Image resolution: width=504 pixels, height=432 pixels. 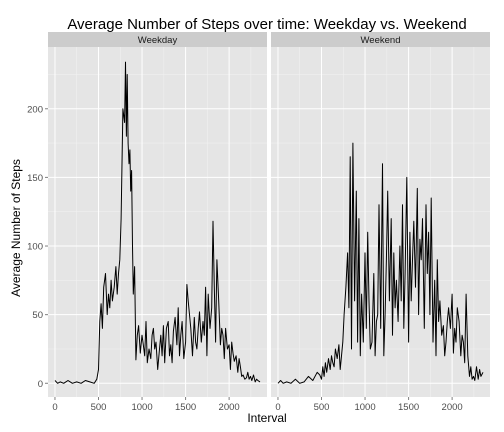 I want to click on y-tick-label: 50, so click(x=37, y=315).